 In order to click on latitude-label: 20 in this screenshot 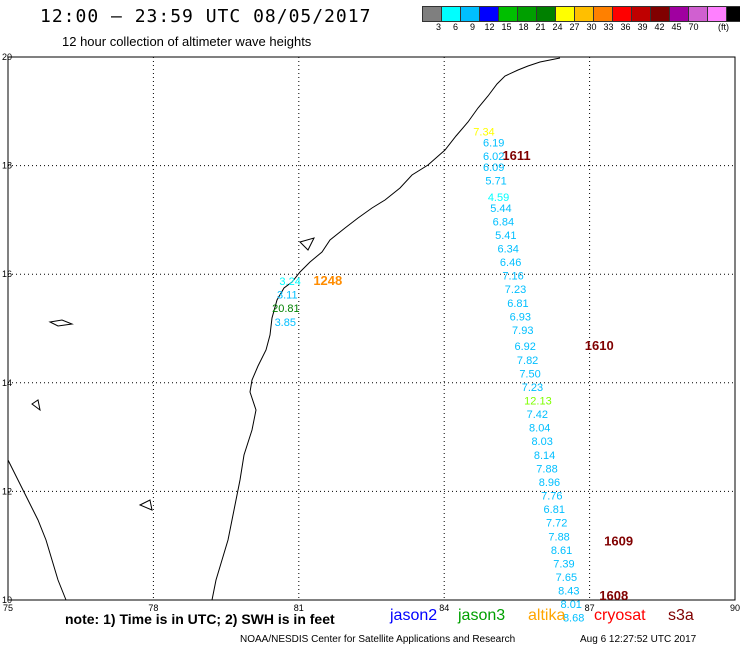, I will do `click(7, 57)`.